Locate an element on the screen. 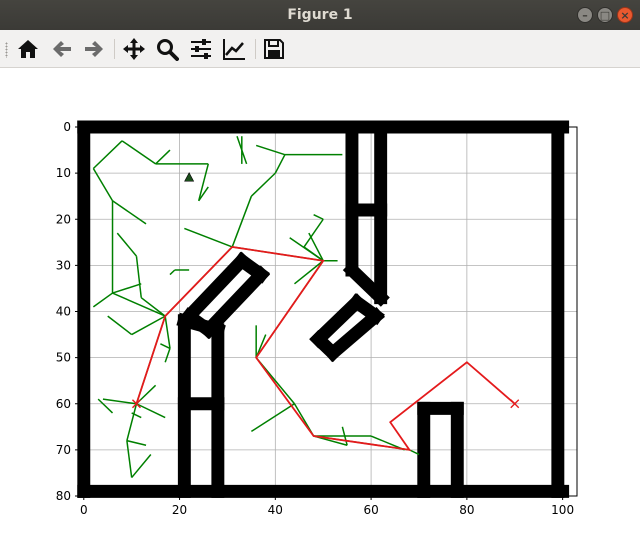 Image resolution: width=640 pixels, height=549 pixels. save-button is located at coordinates (274, 49).